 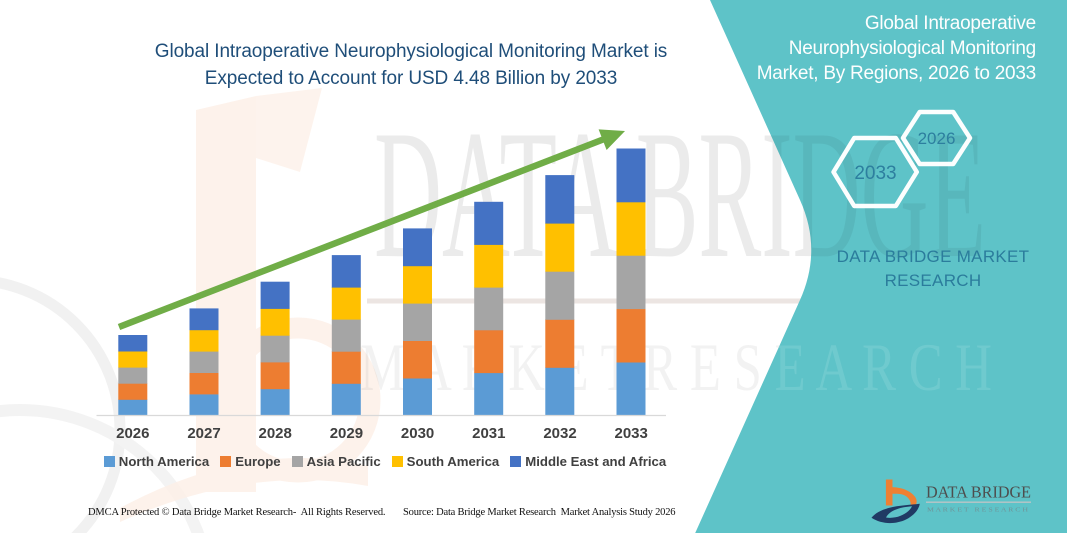 I want to click on svg-text: M A R K E T R E S E A R C H, so click(x=977, y=510).